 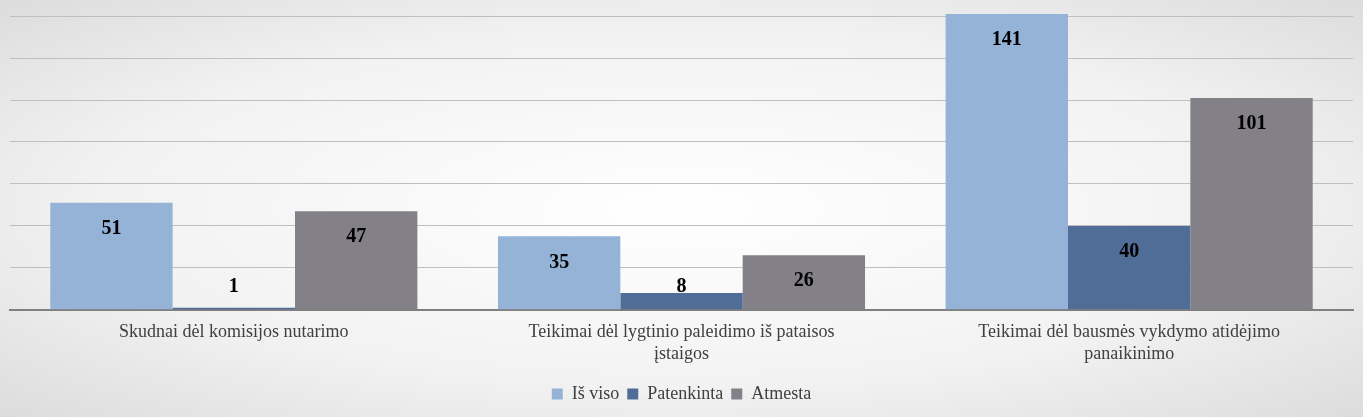 What do you see at coordinates (595, 392) in the screenshot?
I see `legend-label: Iš viso` at bounding box center [595, 392].